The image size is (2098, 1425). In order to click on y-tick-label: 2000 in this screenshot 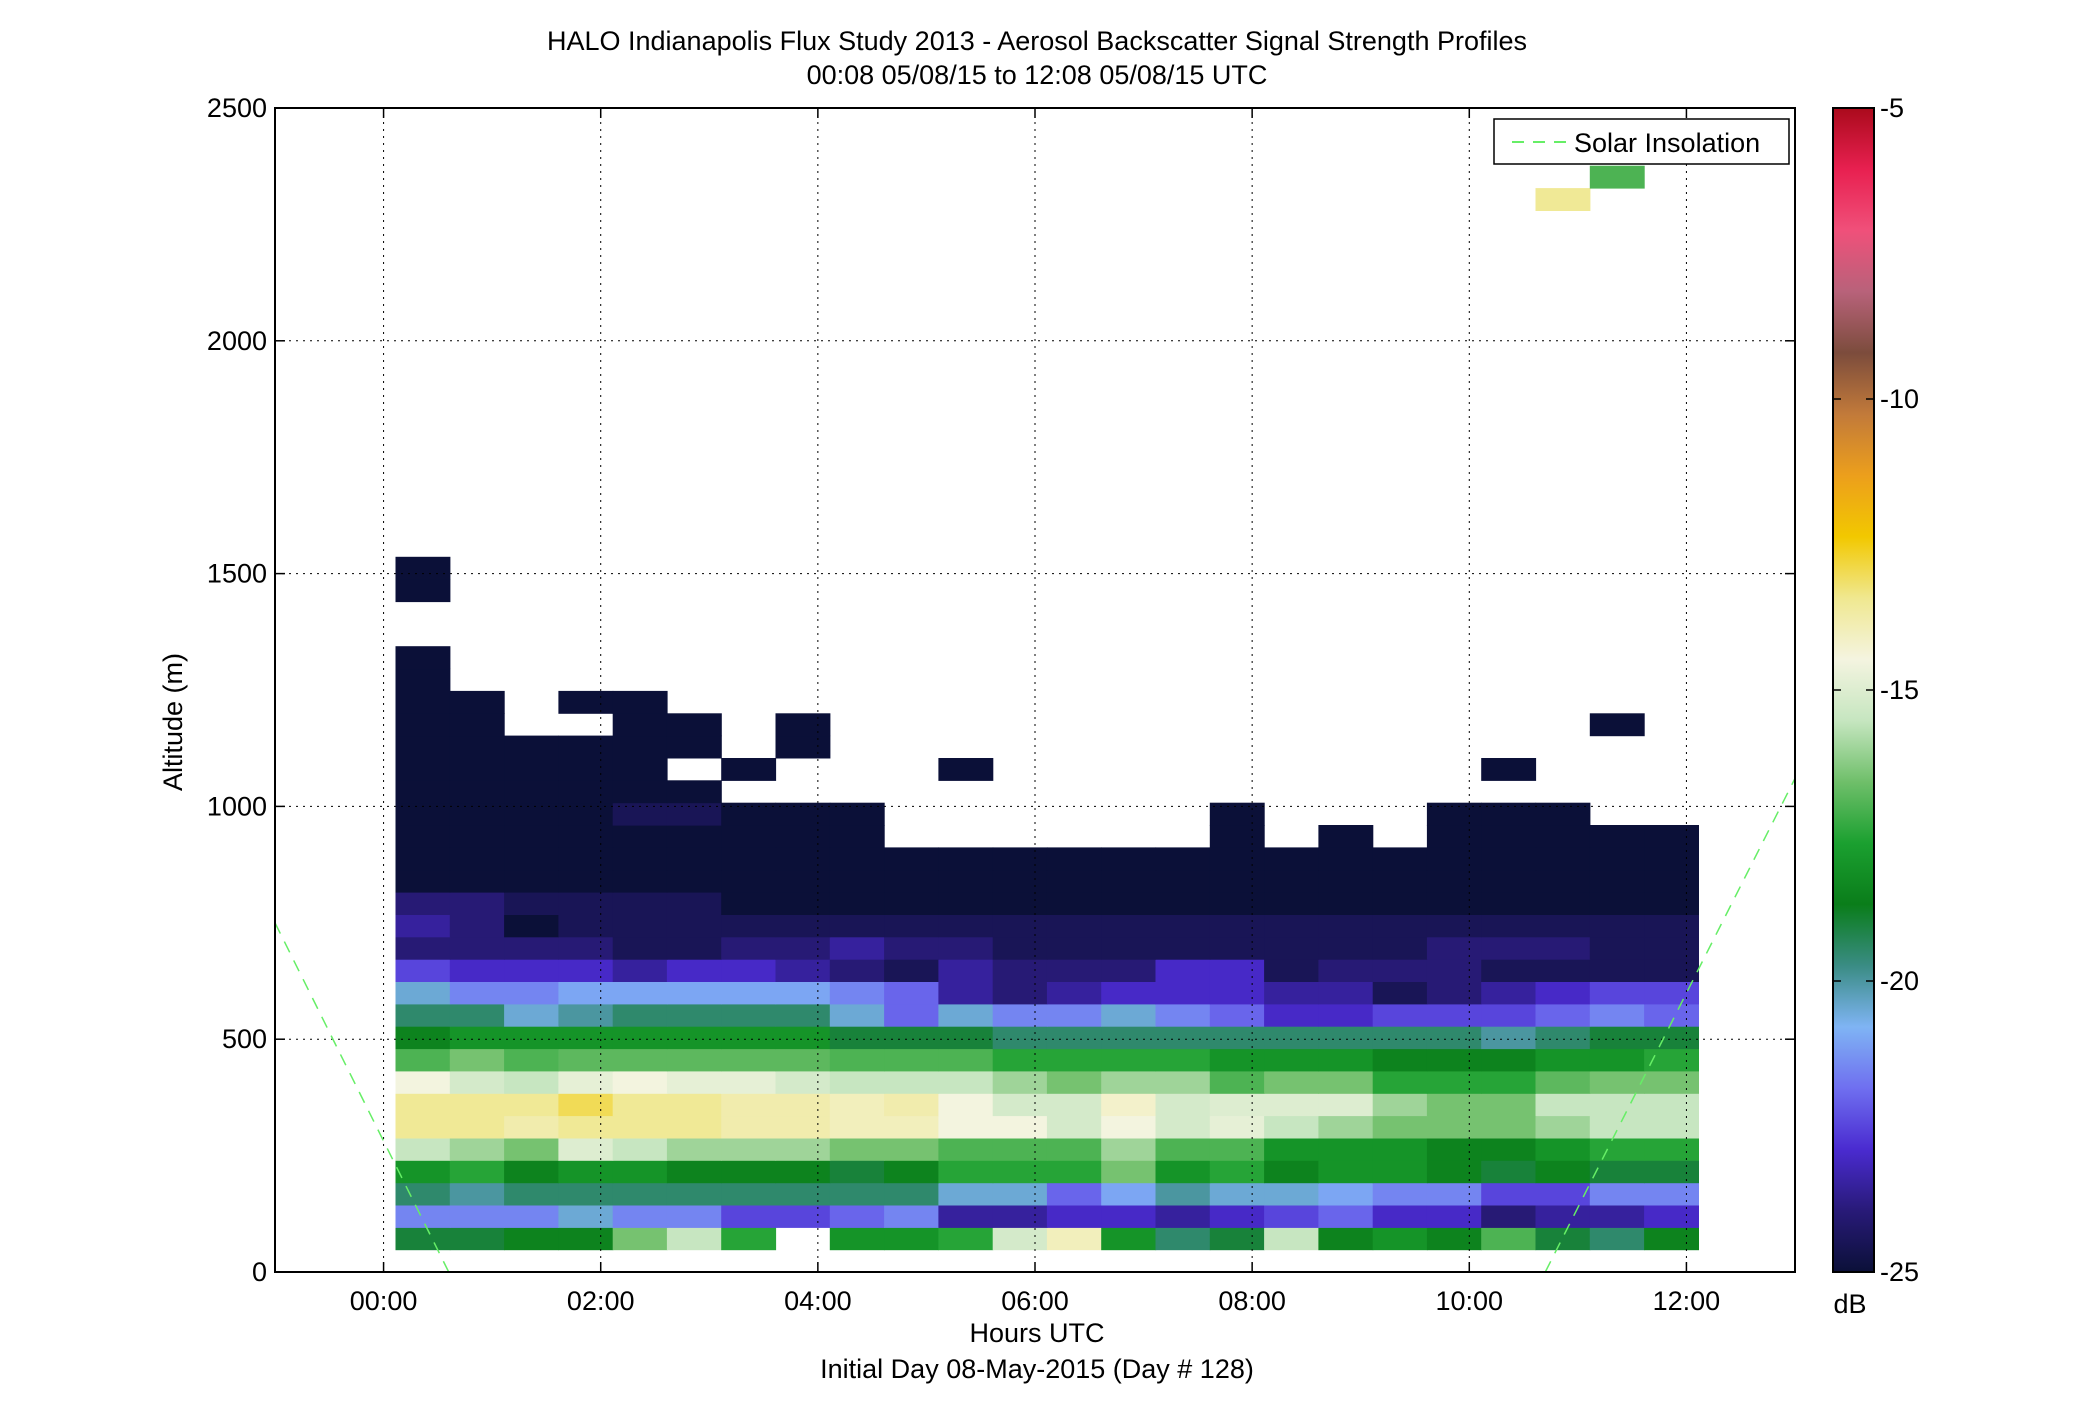, I will do `click(237, 341)`.